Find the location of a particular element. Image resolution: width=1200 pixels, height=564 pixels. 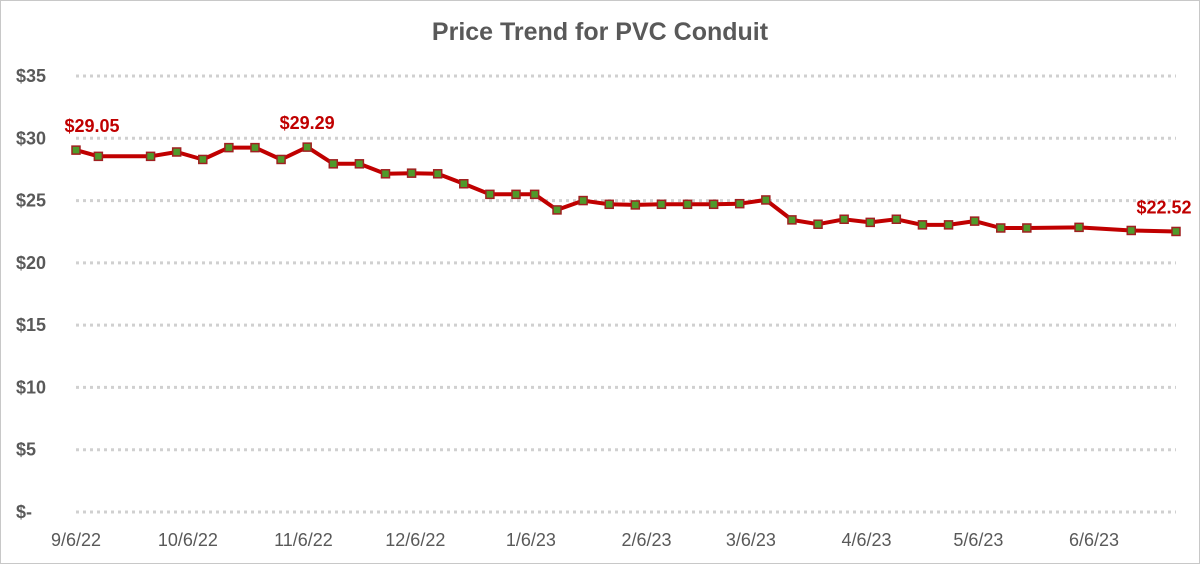

series-line is located at coordinates (626, 189).